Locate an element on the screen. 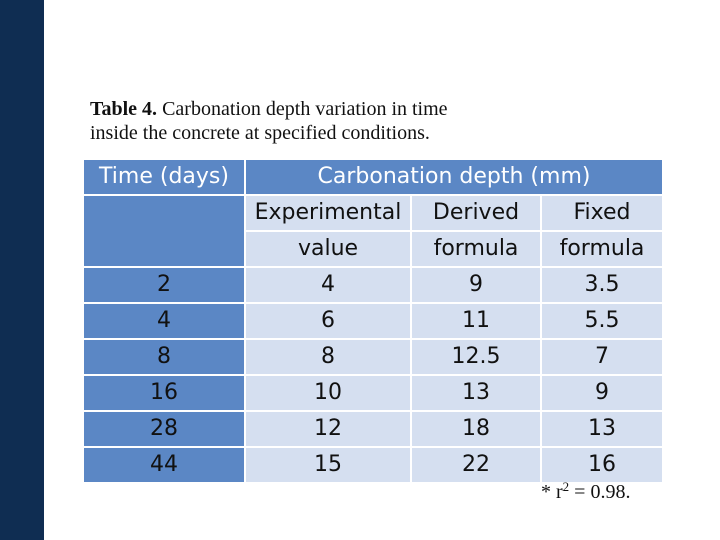 This screenshot has height=540, width=720. cell-time: 44 is located at coordinates (164, 465).